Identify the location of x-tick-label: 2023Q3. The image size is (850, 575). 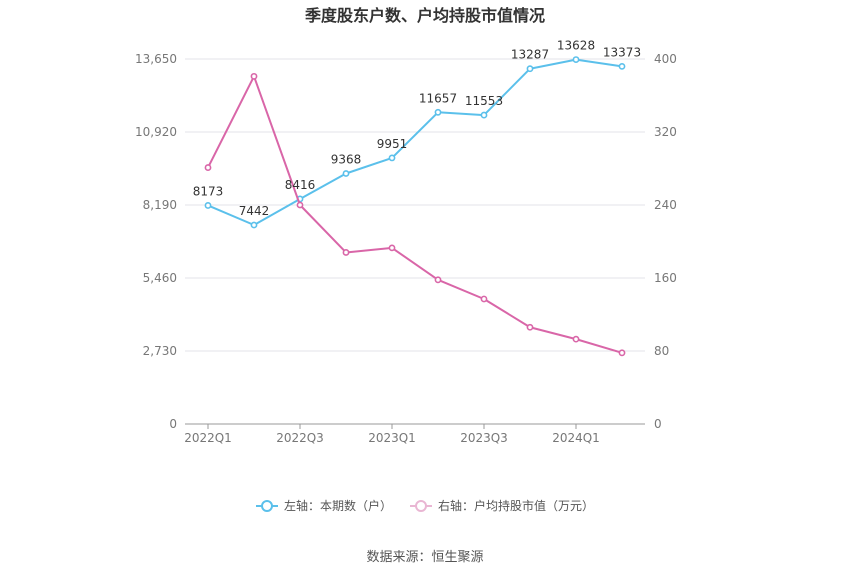
(484, 438).